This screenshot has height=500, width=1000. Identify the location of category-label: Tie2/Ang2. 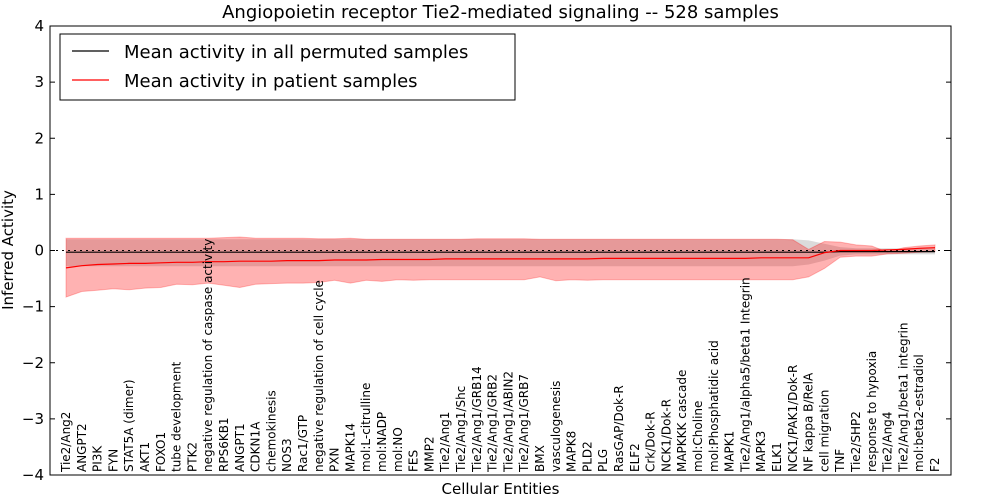
(66, 442).